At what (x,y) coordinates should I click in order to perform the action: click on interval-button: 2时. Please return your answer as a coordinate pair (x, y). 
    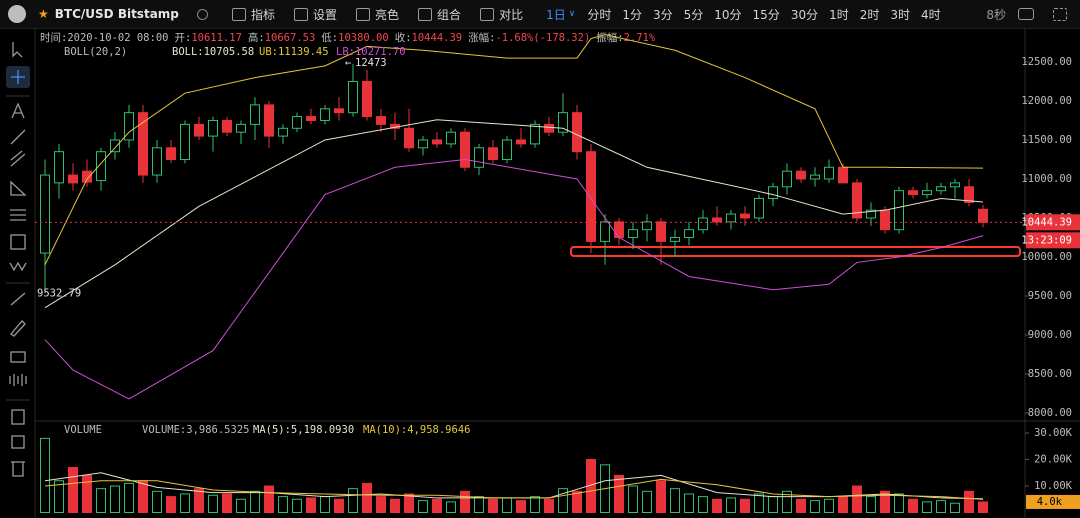
    Looking at the image, I should click on (869, 14).